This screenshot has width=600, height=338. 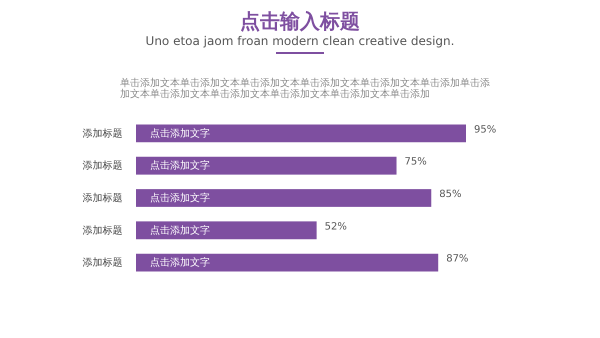 I want to click on chart-subtitle: Uno etoa jaom froan modern clean creative design., so click(x=300, y=41).